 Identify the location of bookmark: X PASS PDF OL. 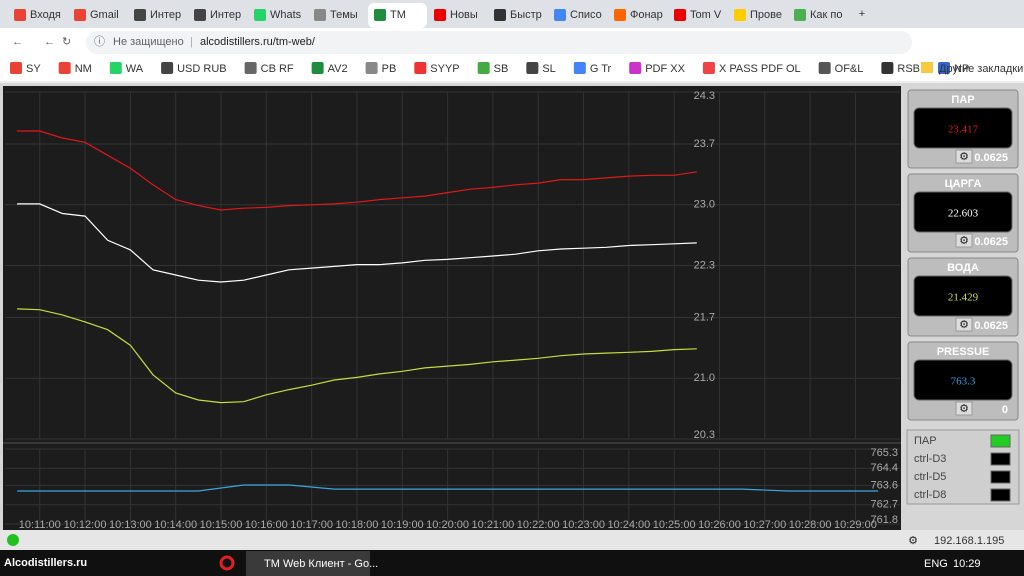
(760, 69).